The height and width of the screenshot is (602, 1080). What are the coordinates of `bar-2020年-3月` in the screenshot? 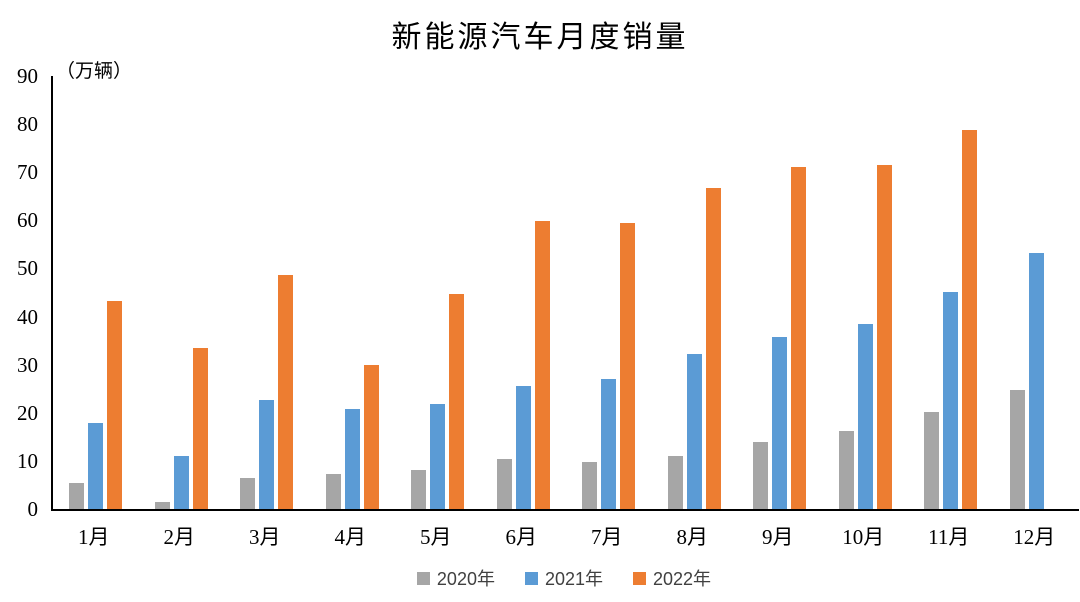 It's located at (248, 493).